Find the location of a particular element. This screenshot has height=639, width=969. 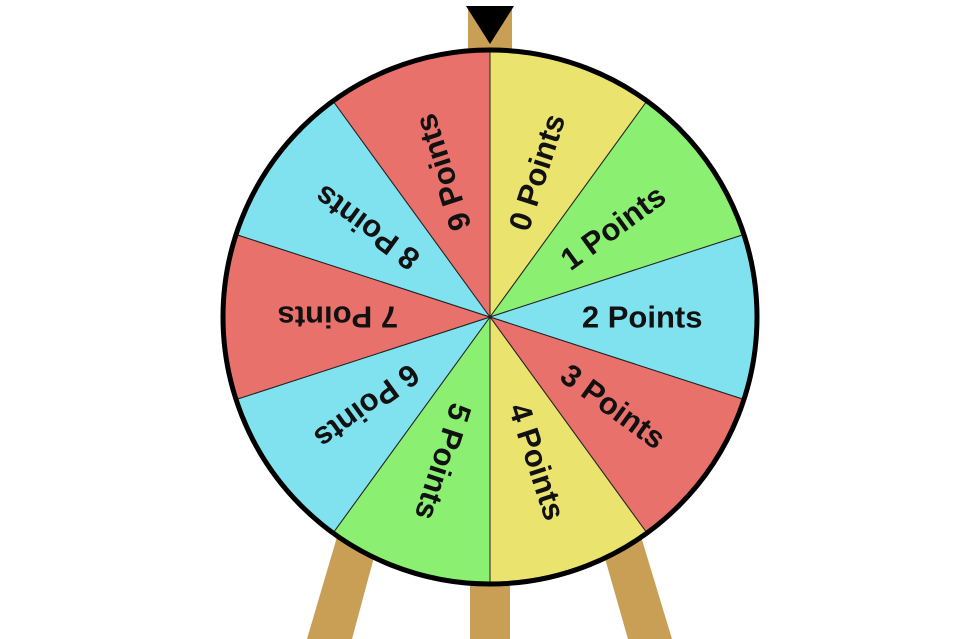

pointer-arrow-icon is located at coordinates (490, 25).